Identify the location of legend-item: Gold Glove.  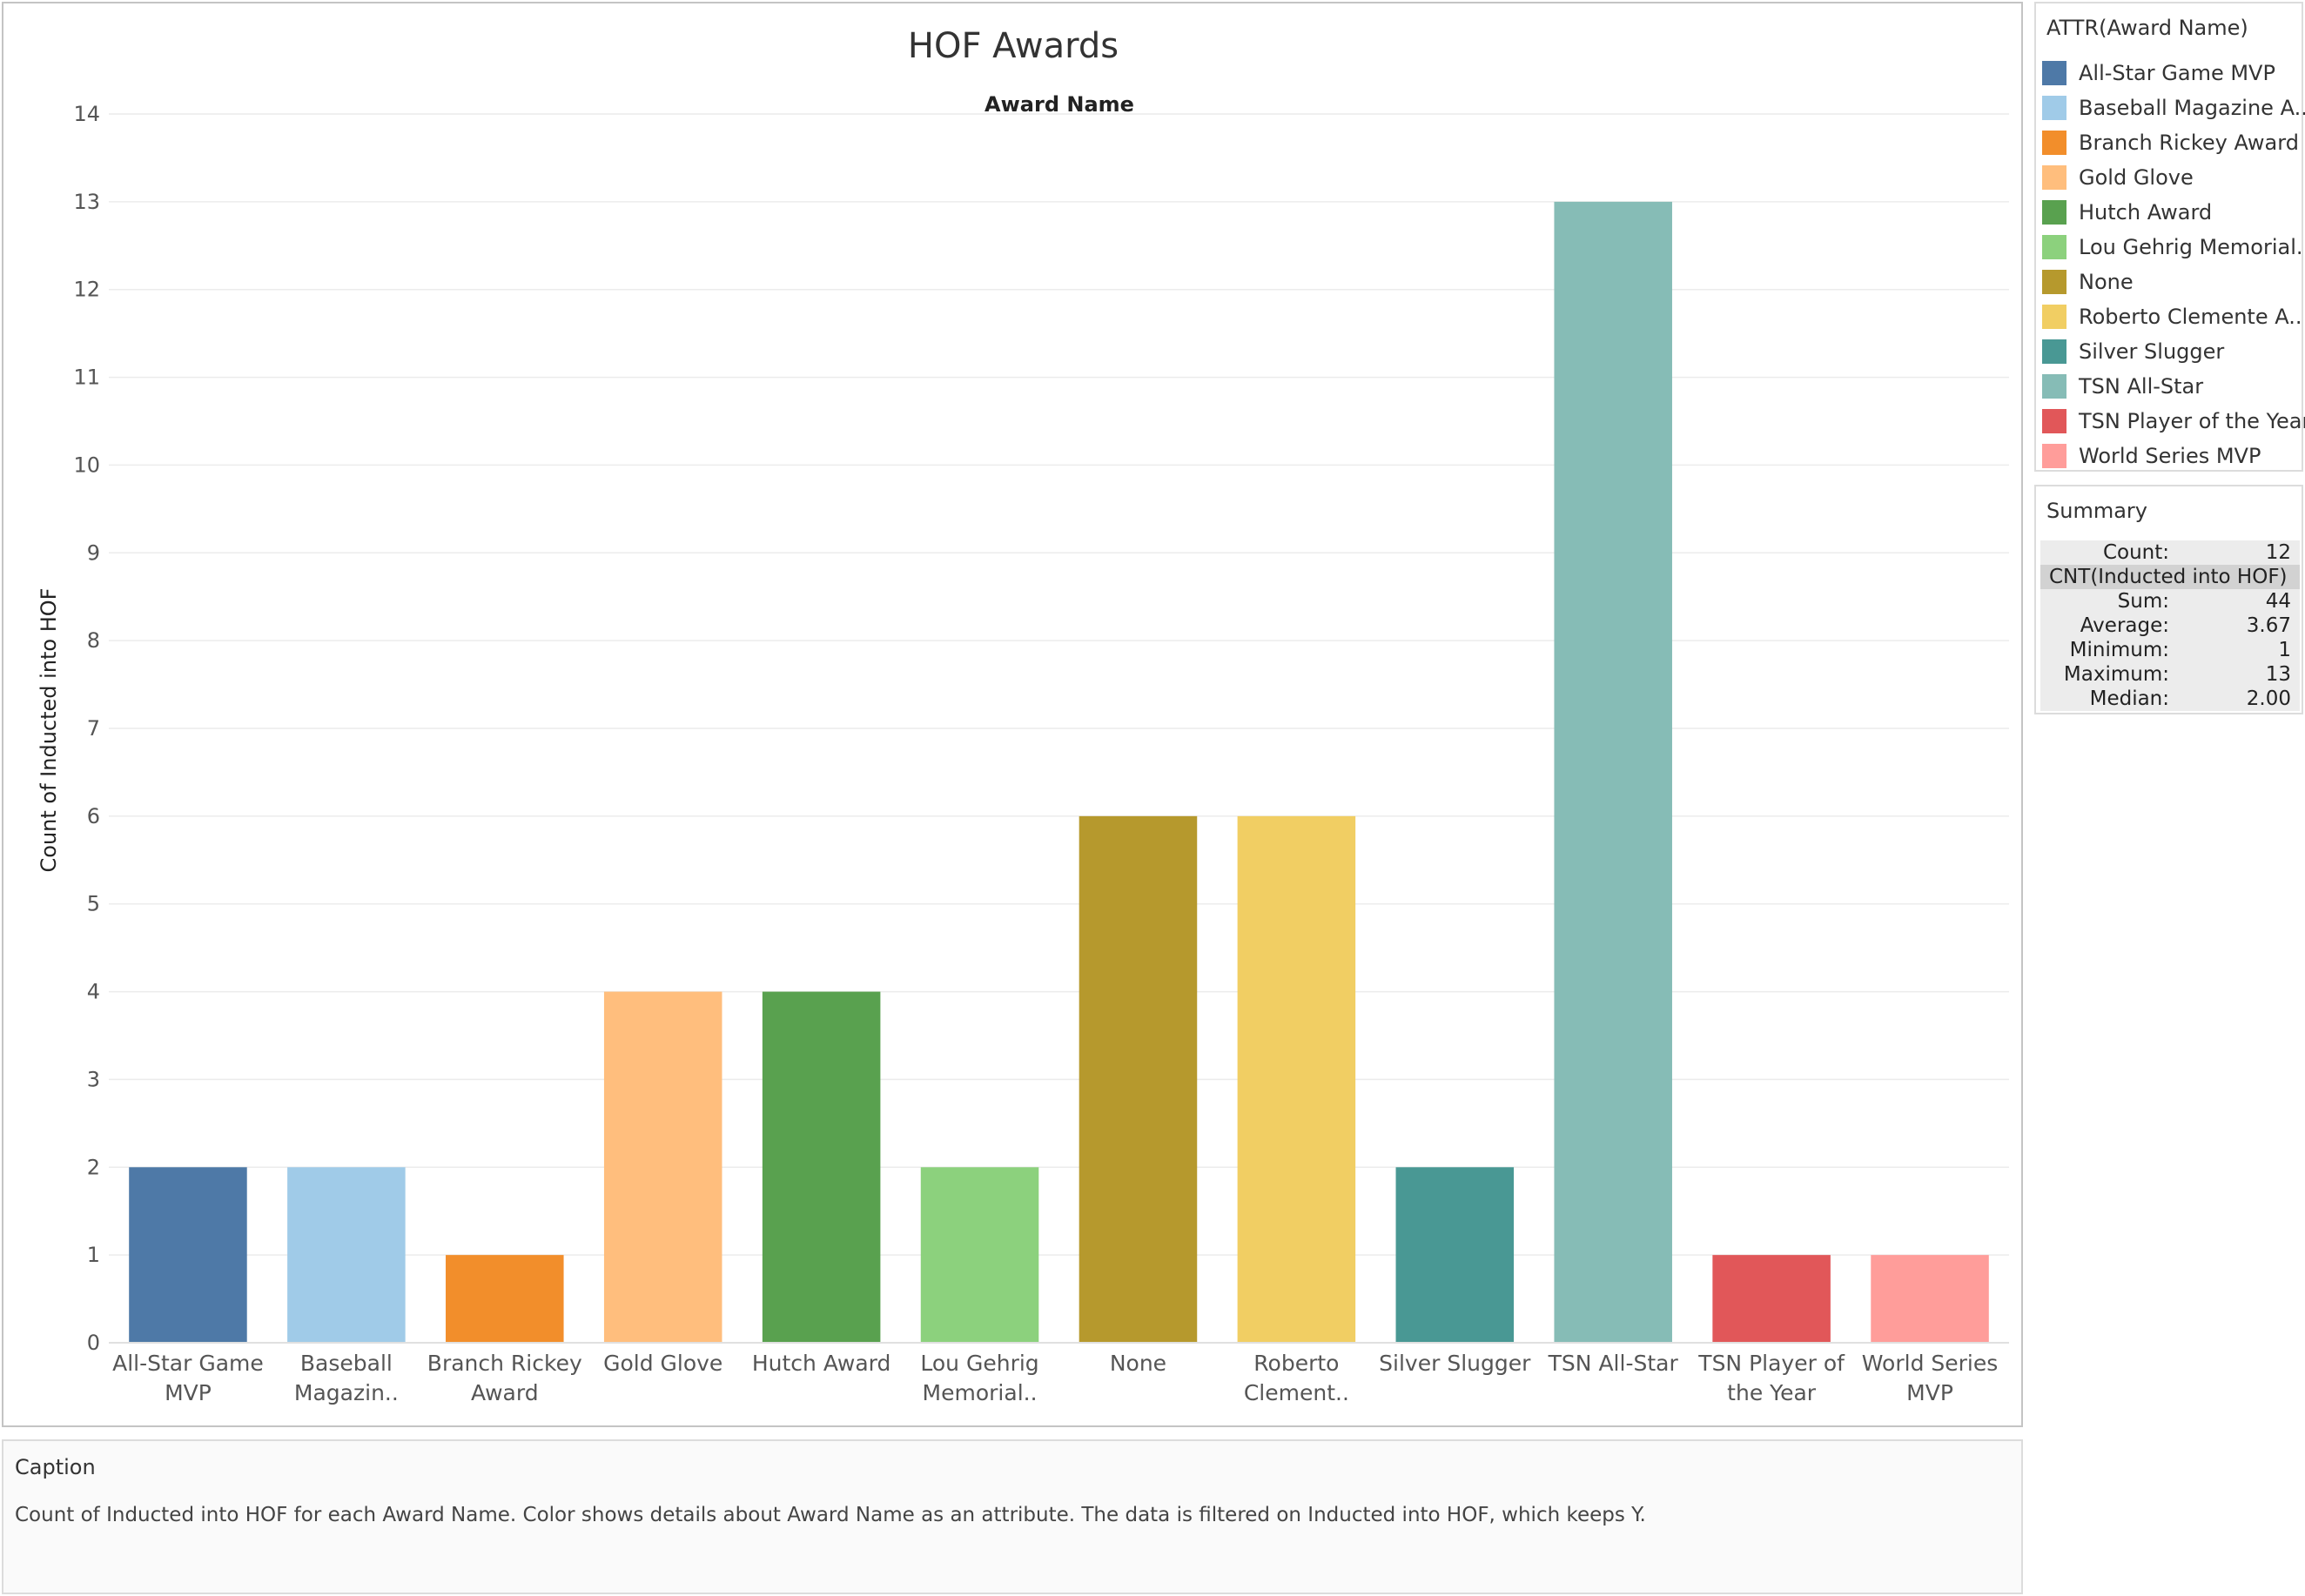
(2118, 177).